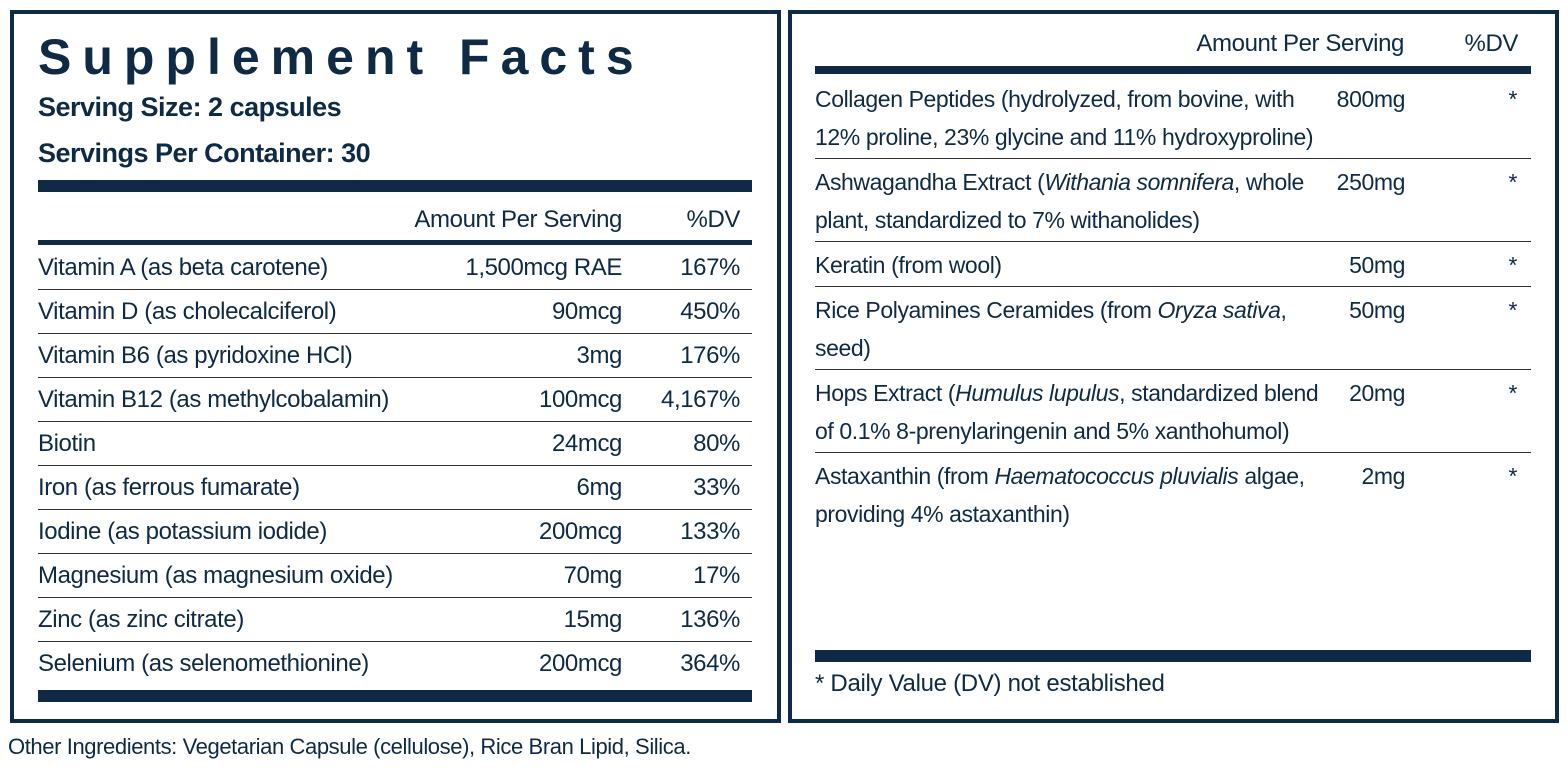 This screenshot has height=774, width=1568. I want to click on nutrient-row: Zinc (as zinc citrate) 15mg 136%, so click(395, 619).